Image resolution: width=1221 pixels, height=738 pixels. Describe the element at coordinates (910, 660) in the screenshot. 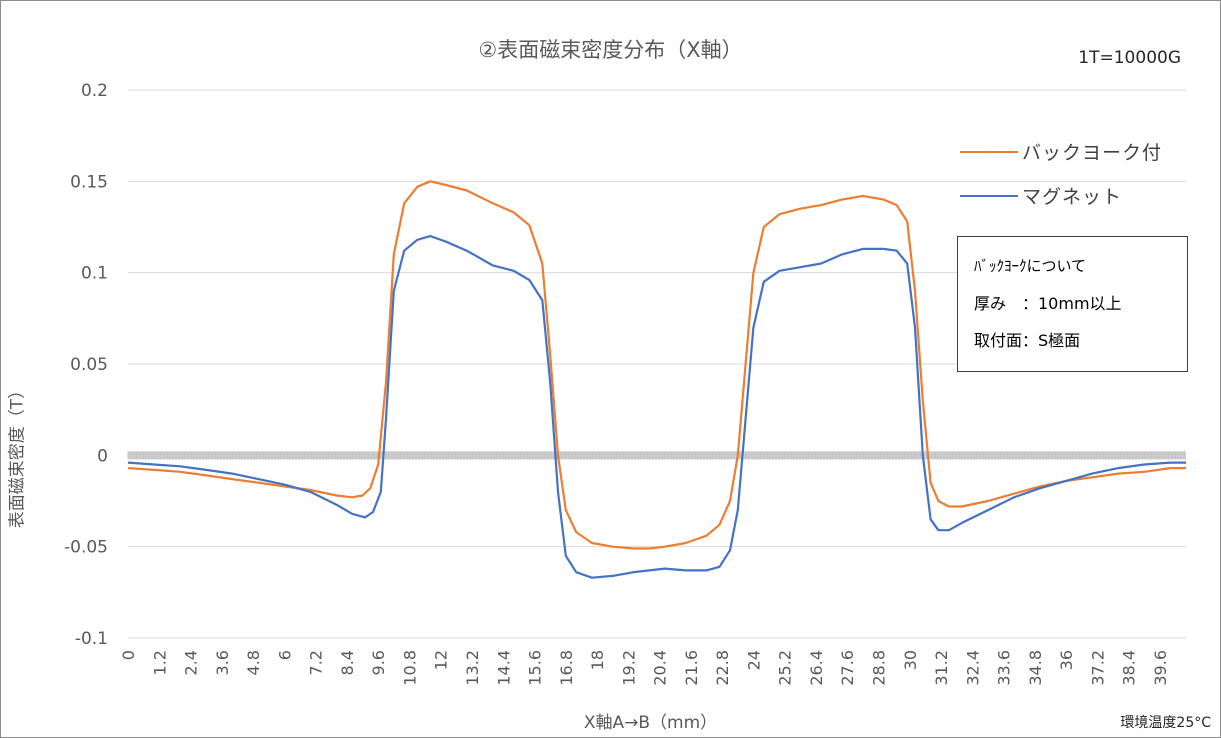

I see `x-tick-label: 30` at that location.